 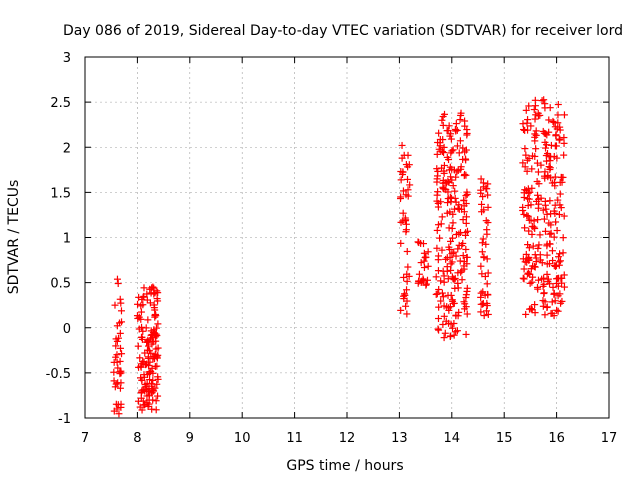 What do you see at coordinates (60, 284) in the screenshot?
I see `y-tick-label: 0.5` at bounding box center [60, 284].